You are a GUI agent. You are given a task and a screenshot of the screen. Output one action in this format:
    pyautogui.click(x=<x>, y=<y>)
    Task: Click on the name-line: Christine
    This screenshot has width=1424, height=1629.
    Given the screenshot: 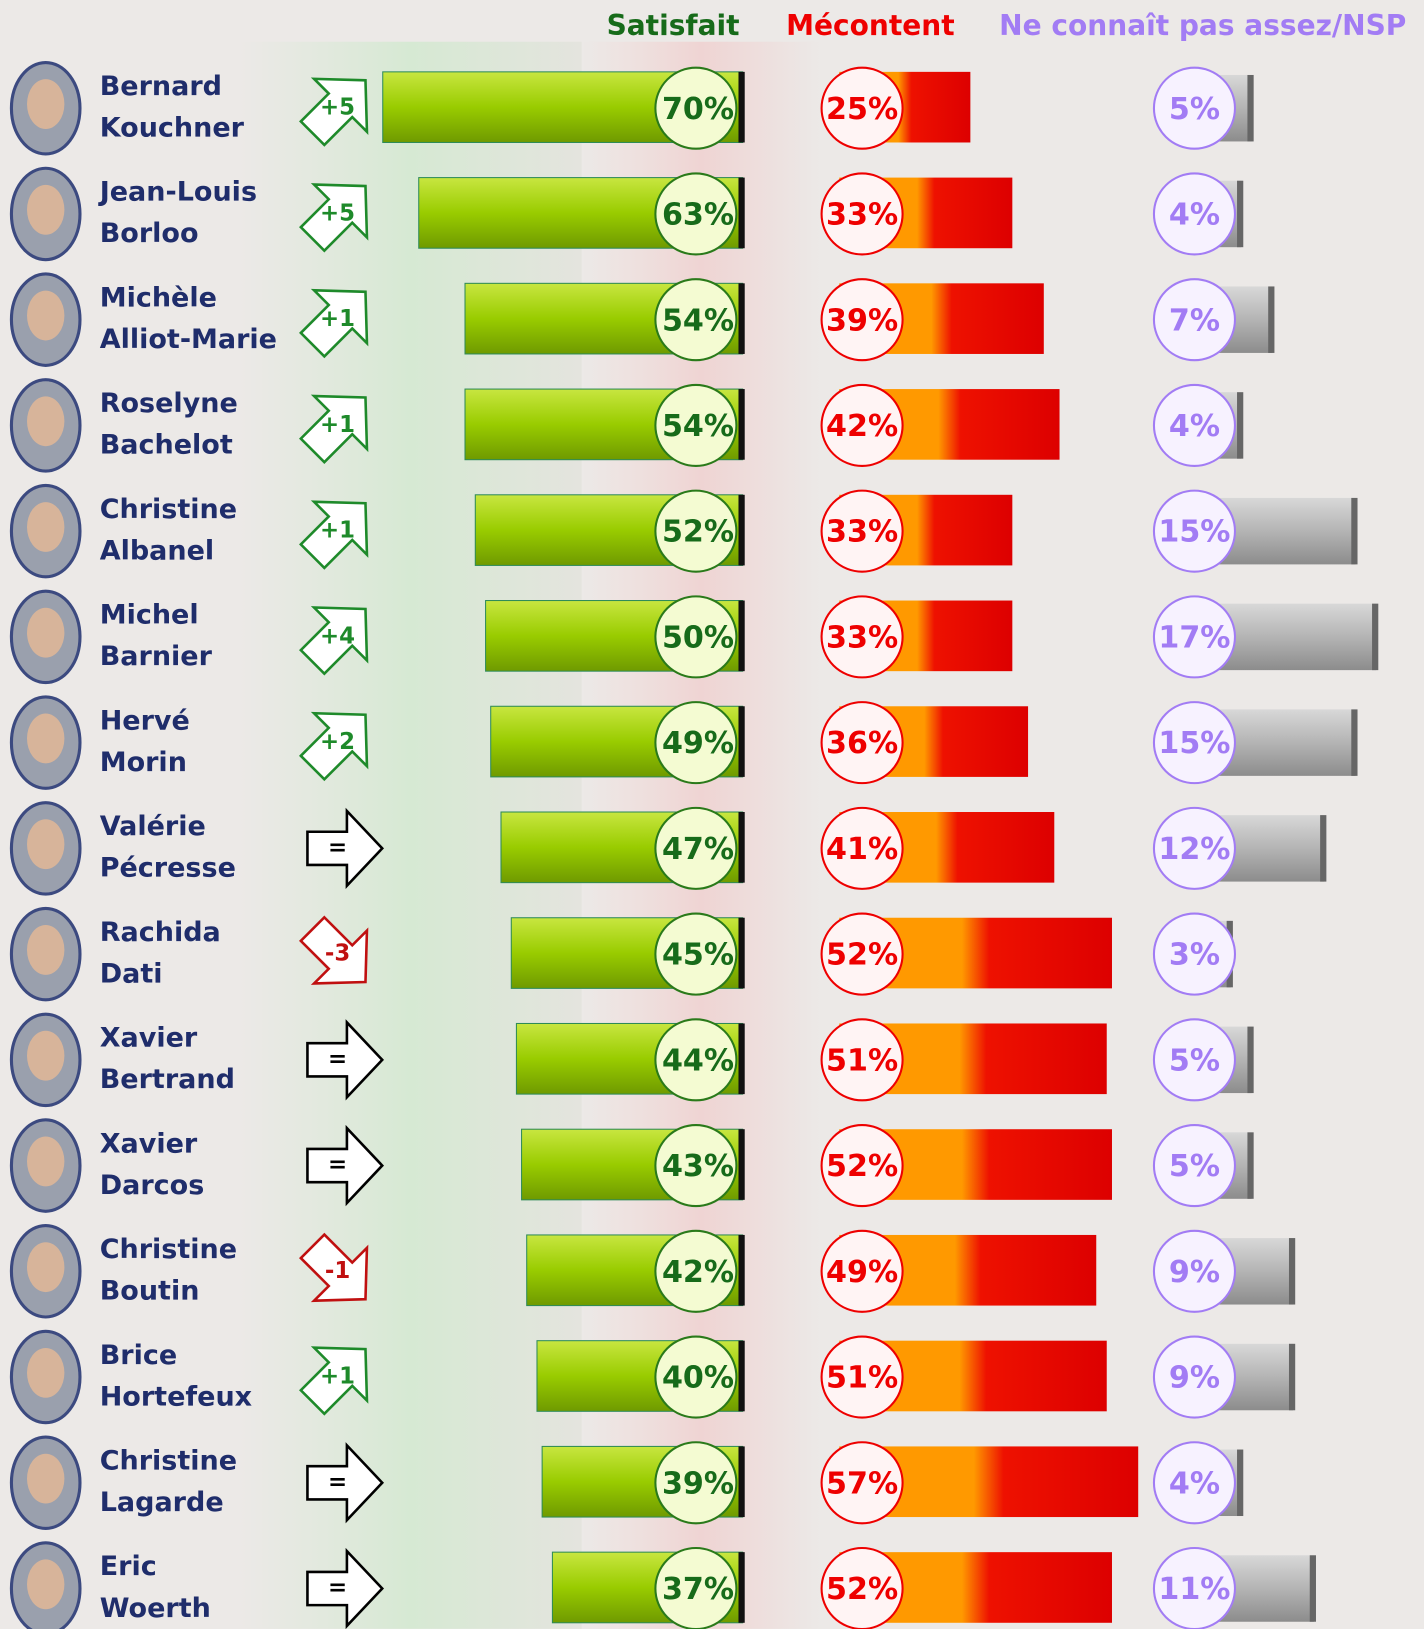 What is the action you would take?
    pyautogui.click(x=168, y=1460)
    